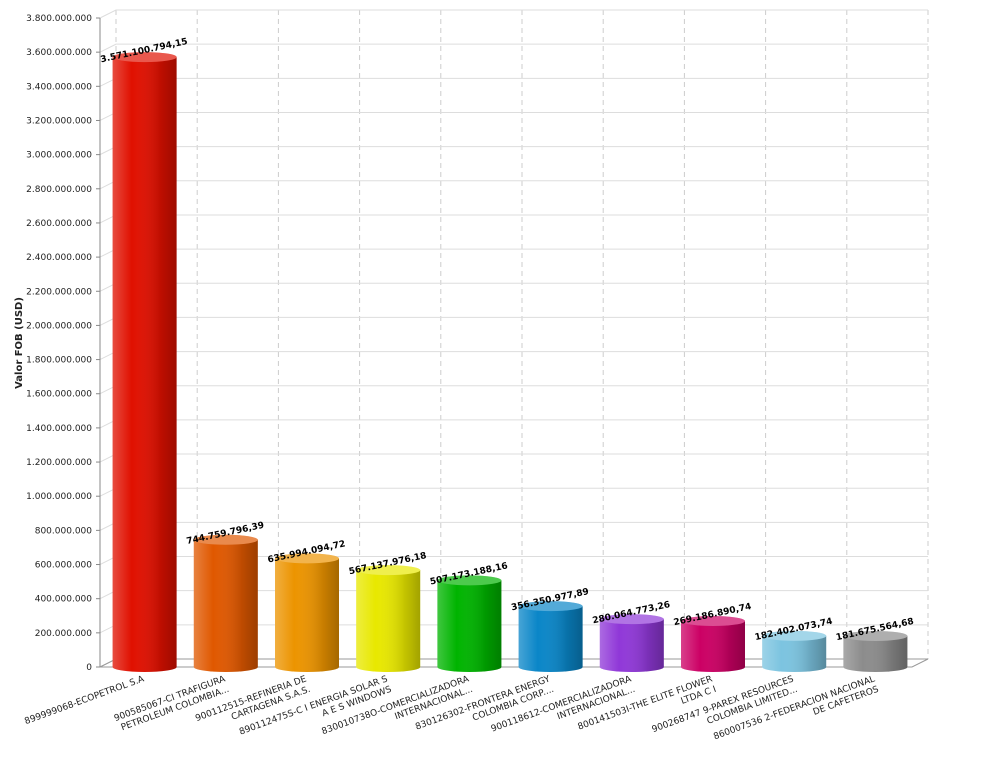  What do you see at coordinates (59, 463) in the screenshot?
I see `y-tick-label: 1.200.000.000` at bounding box center [59, 463].